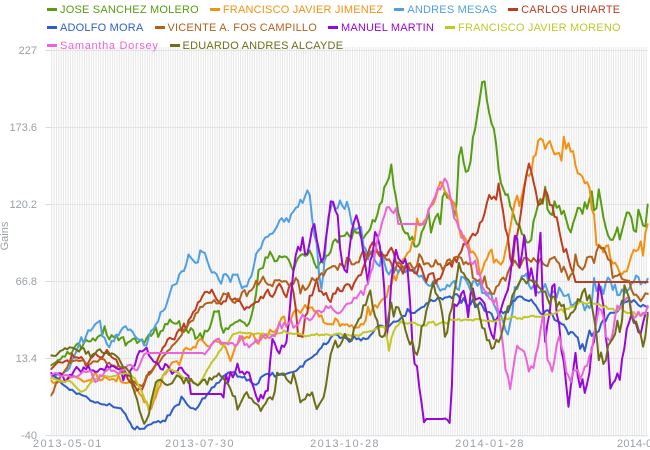 This screenshot has height=450, width=650. Describe the element at coordinates (29, 436) in the screenshot. I see `svg-text: -40` at that location.